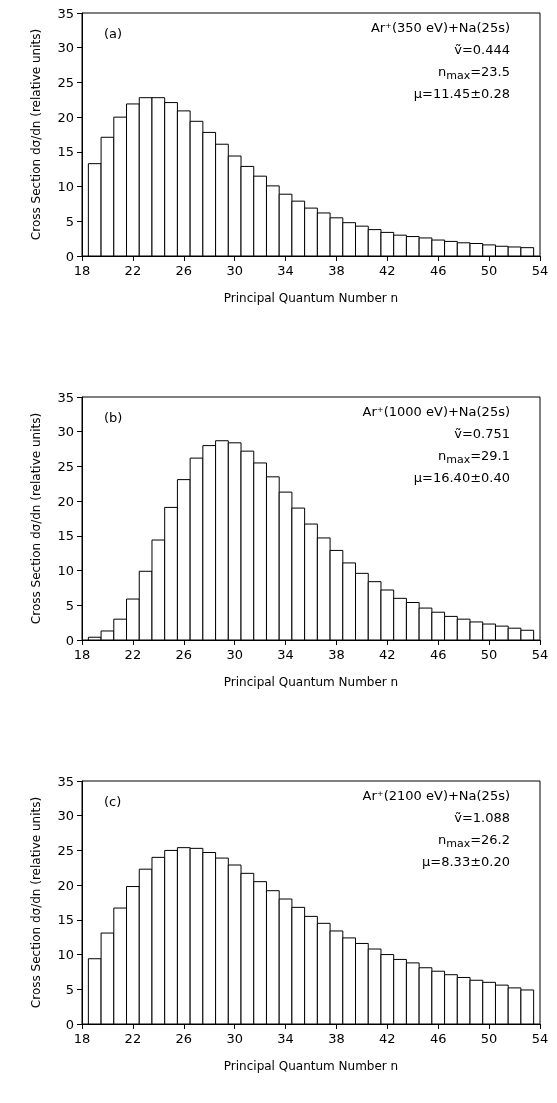 The image size is (557, 1103). Describe the element at coordinates (461, 477) in the screenshot. I see `annotation: μ=16.40±0.40` at that location.